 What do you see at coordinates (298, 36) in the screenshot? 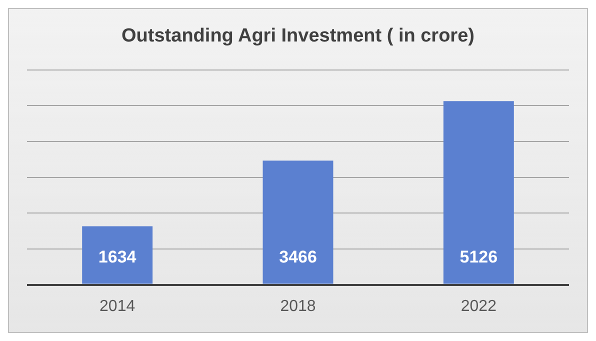
I see `chart-title: Outstanding Agri Investment ( in crore)` at bounding box center [298, 36].